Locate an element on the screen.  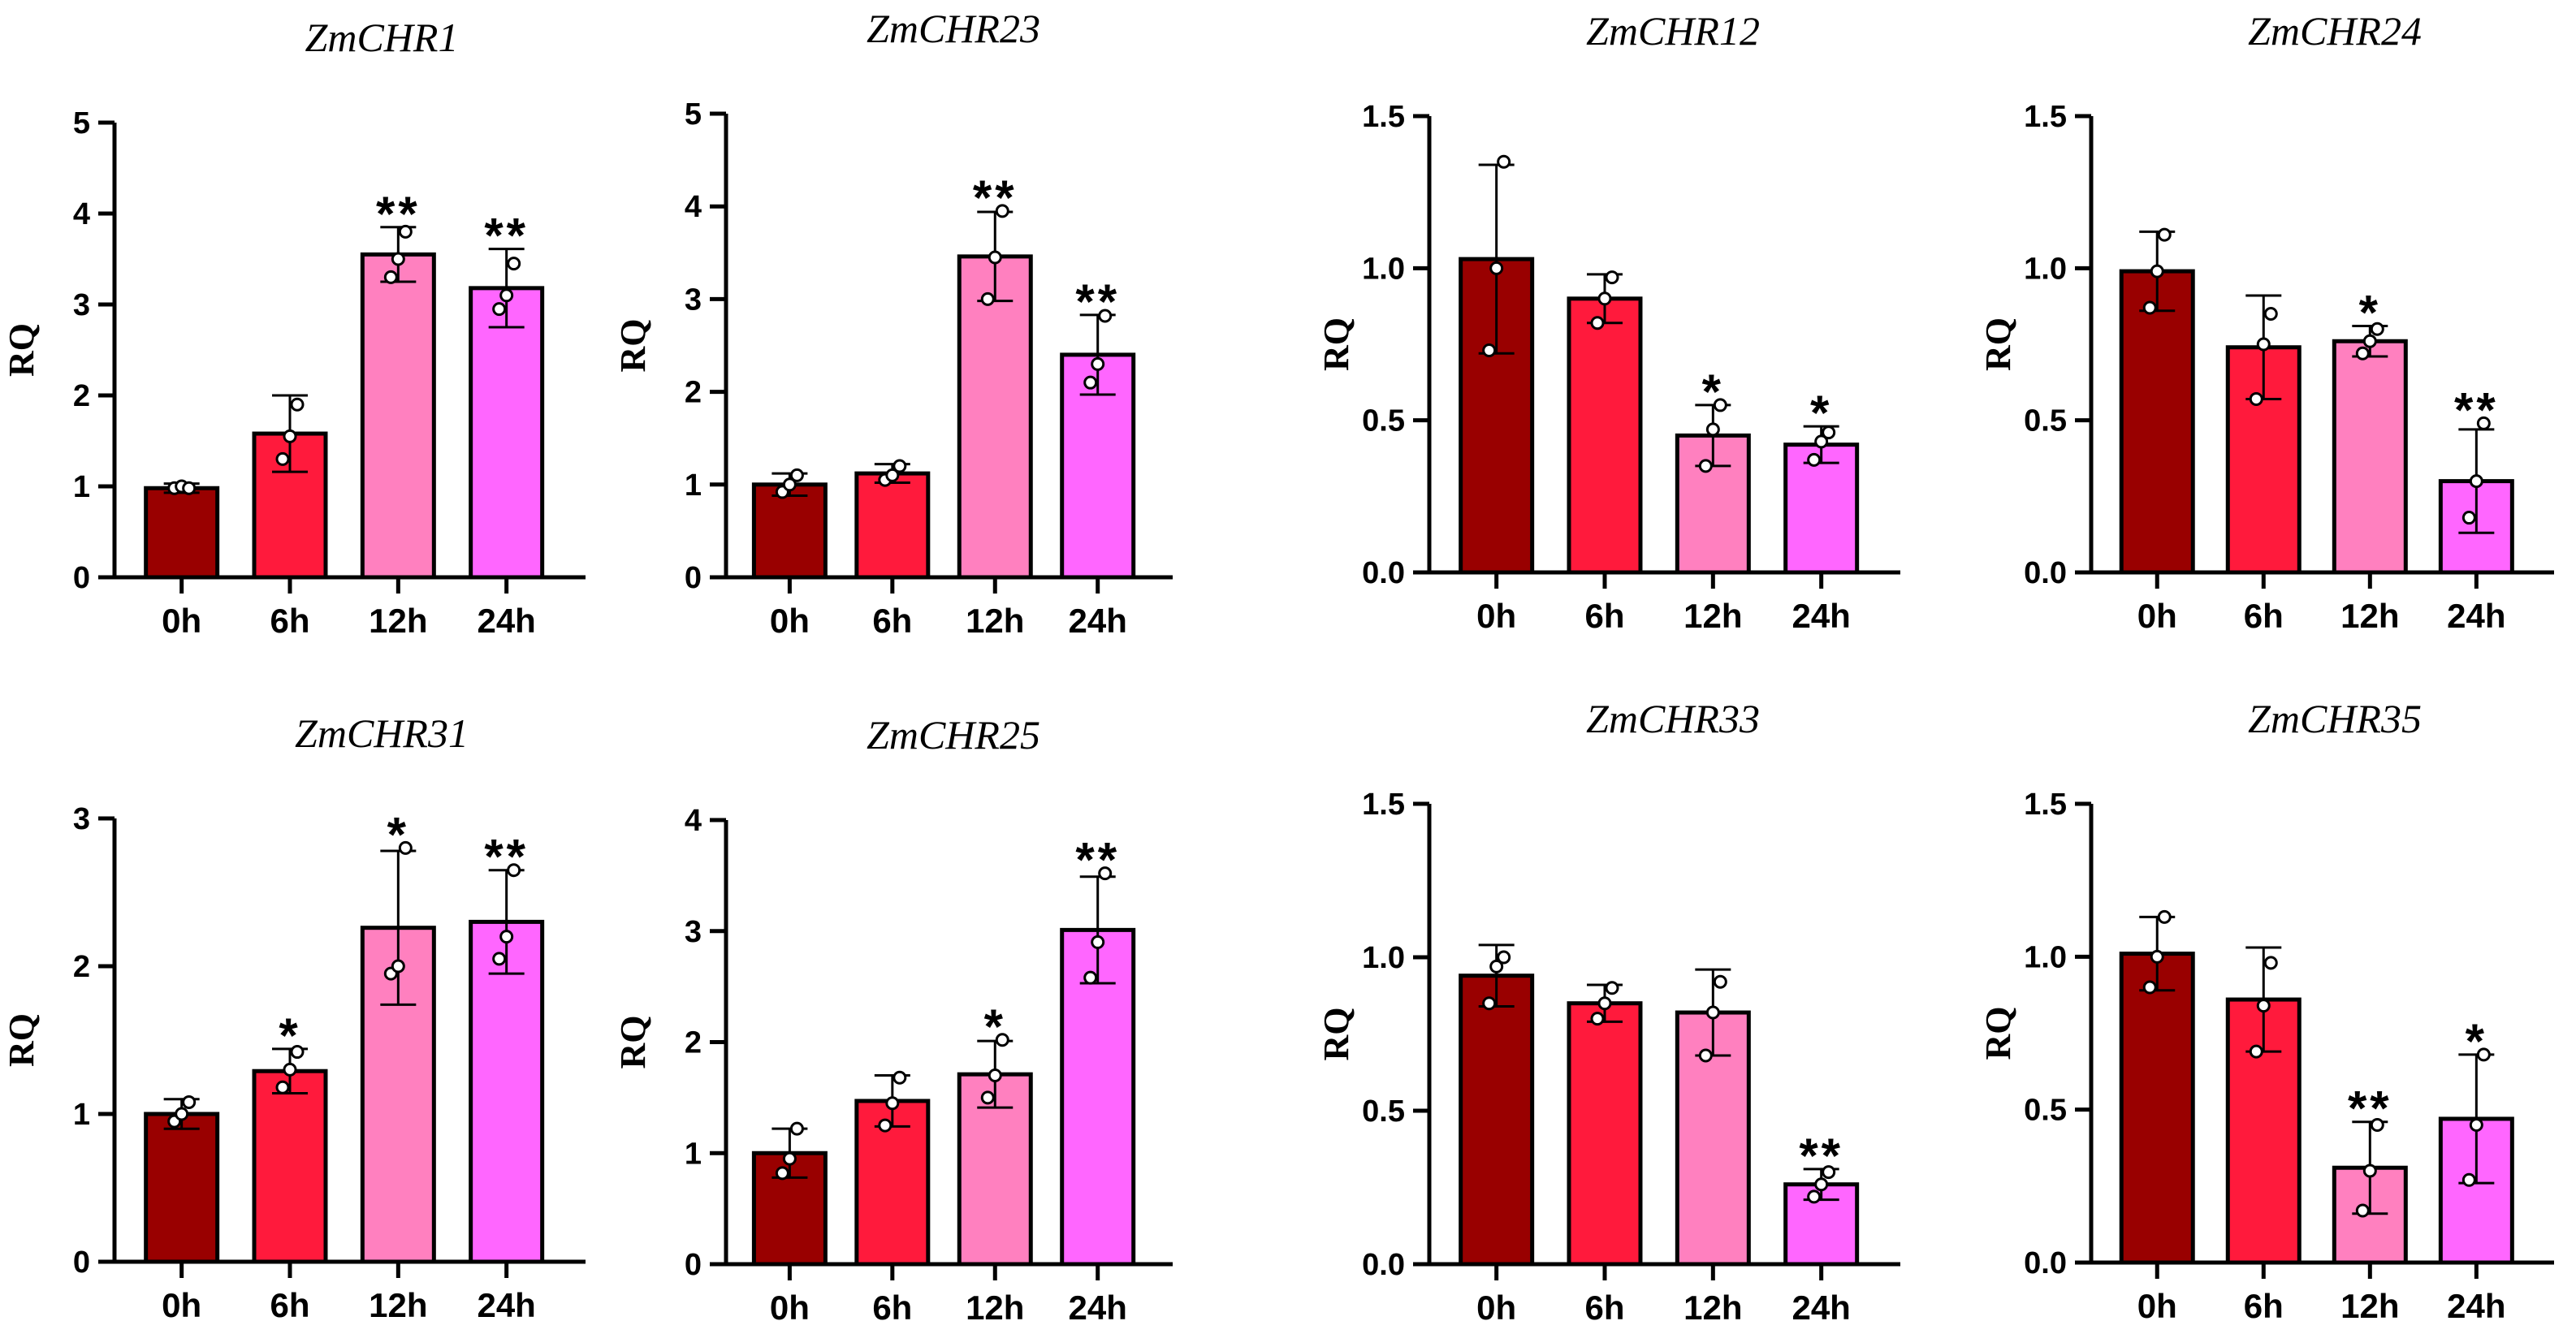
chart-title: ZmCHR12 is located at coordinates (1673, 31).